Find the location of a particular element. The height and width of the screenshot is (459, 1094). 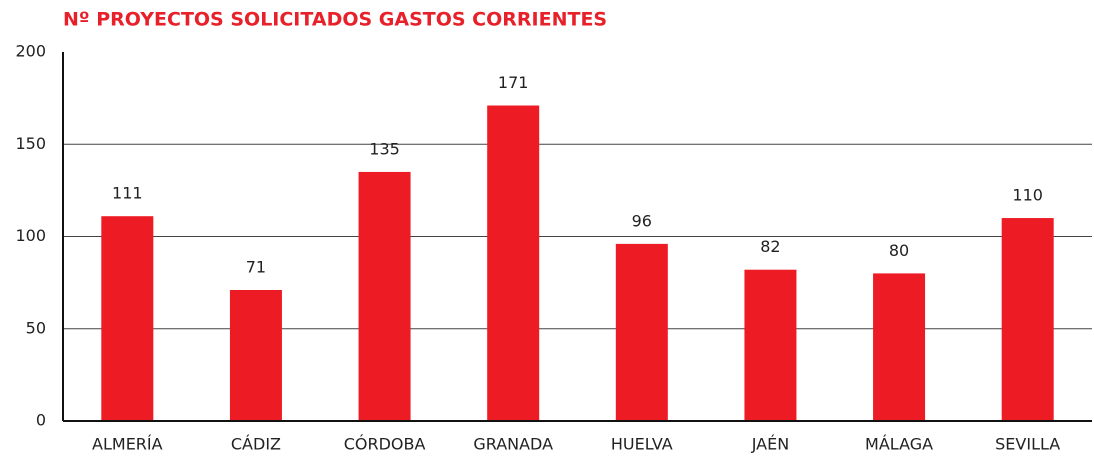

y-tick-label: 150 is located at coordinates (30, 143).